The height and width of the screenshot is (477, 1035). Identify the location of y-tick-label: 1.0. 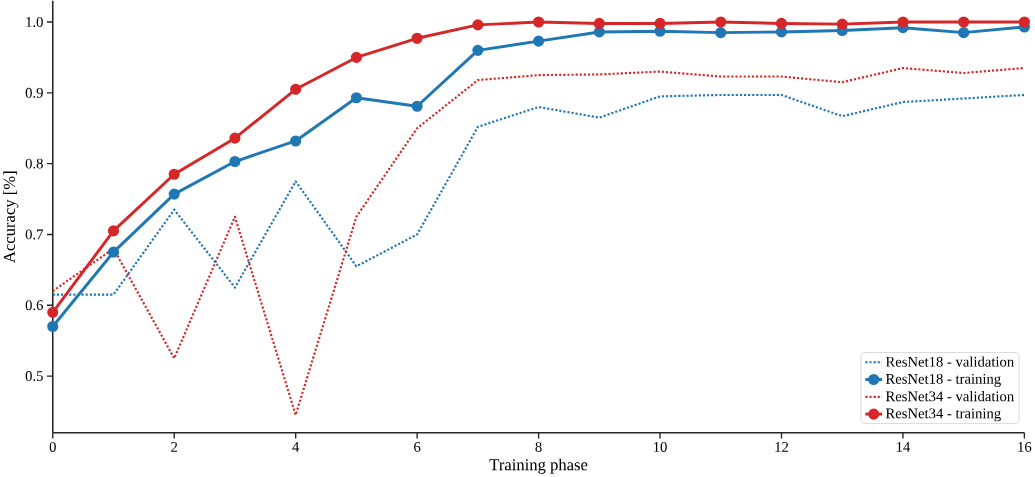
(34, 22).